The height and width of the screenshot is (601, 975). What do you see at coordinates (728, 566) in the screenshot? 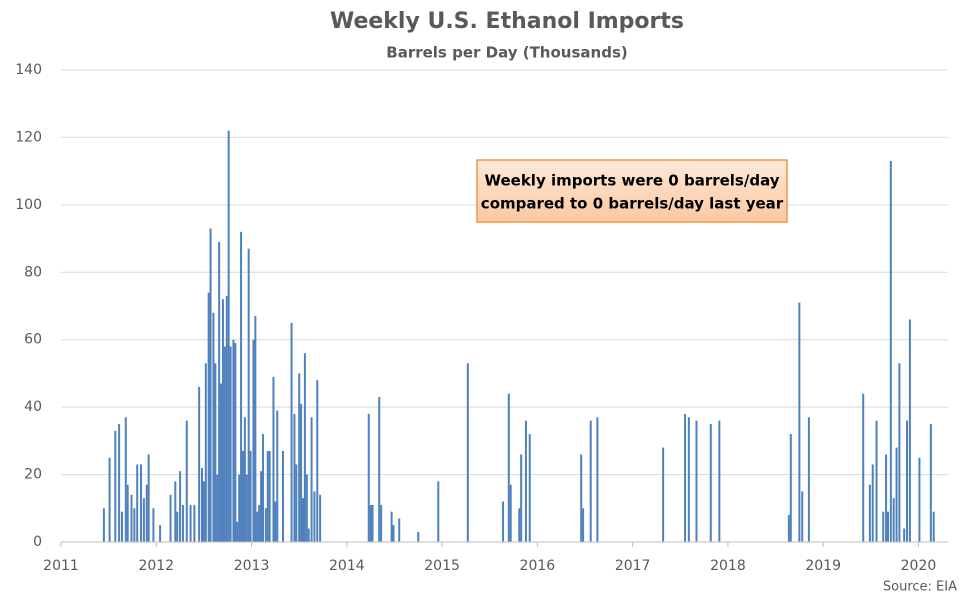
I see `x-tick-label: 2018` at bounding box center [728, 566].